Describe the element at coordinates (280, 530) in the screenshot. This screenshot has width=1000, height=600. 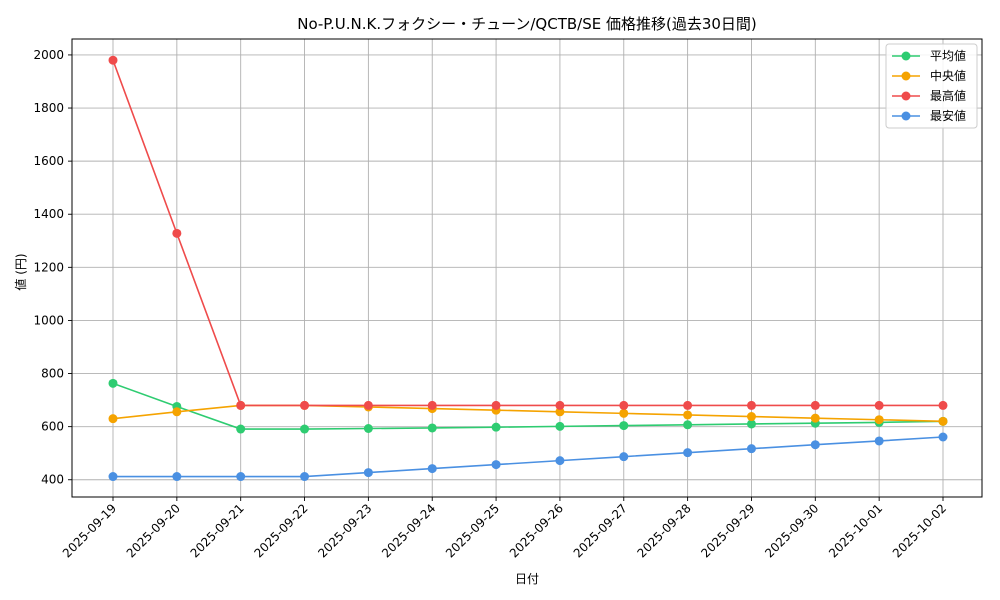
I see `x-tick-label: 2025-09-22` at that location.